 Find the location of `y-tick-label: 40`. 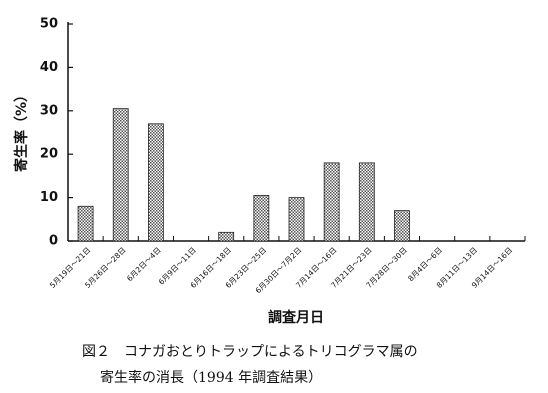

y-tick-label: 40 is located at coordinates (49, 67).